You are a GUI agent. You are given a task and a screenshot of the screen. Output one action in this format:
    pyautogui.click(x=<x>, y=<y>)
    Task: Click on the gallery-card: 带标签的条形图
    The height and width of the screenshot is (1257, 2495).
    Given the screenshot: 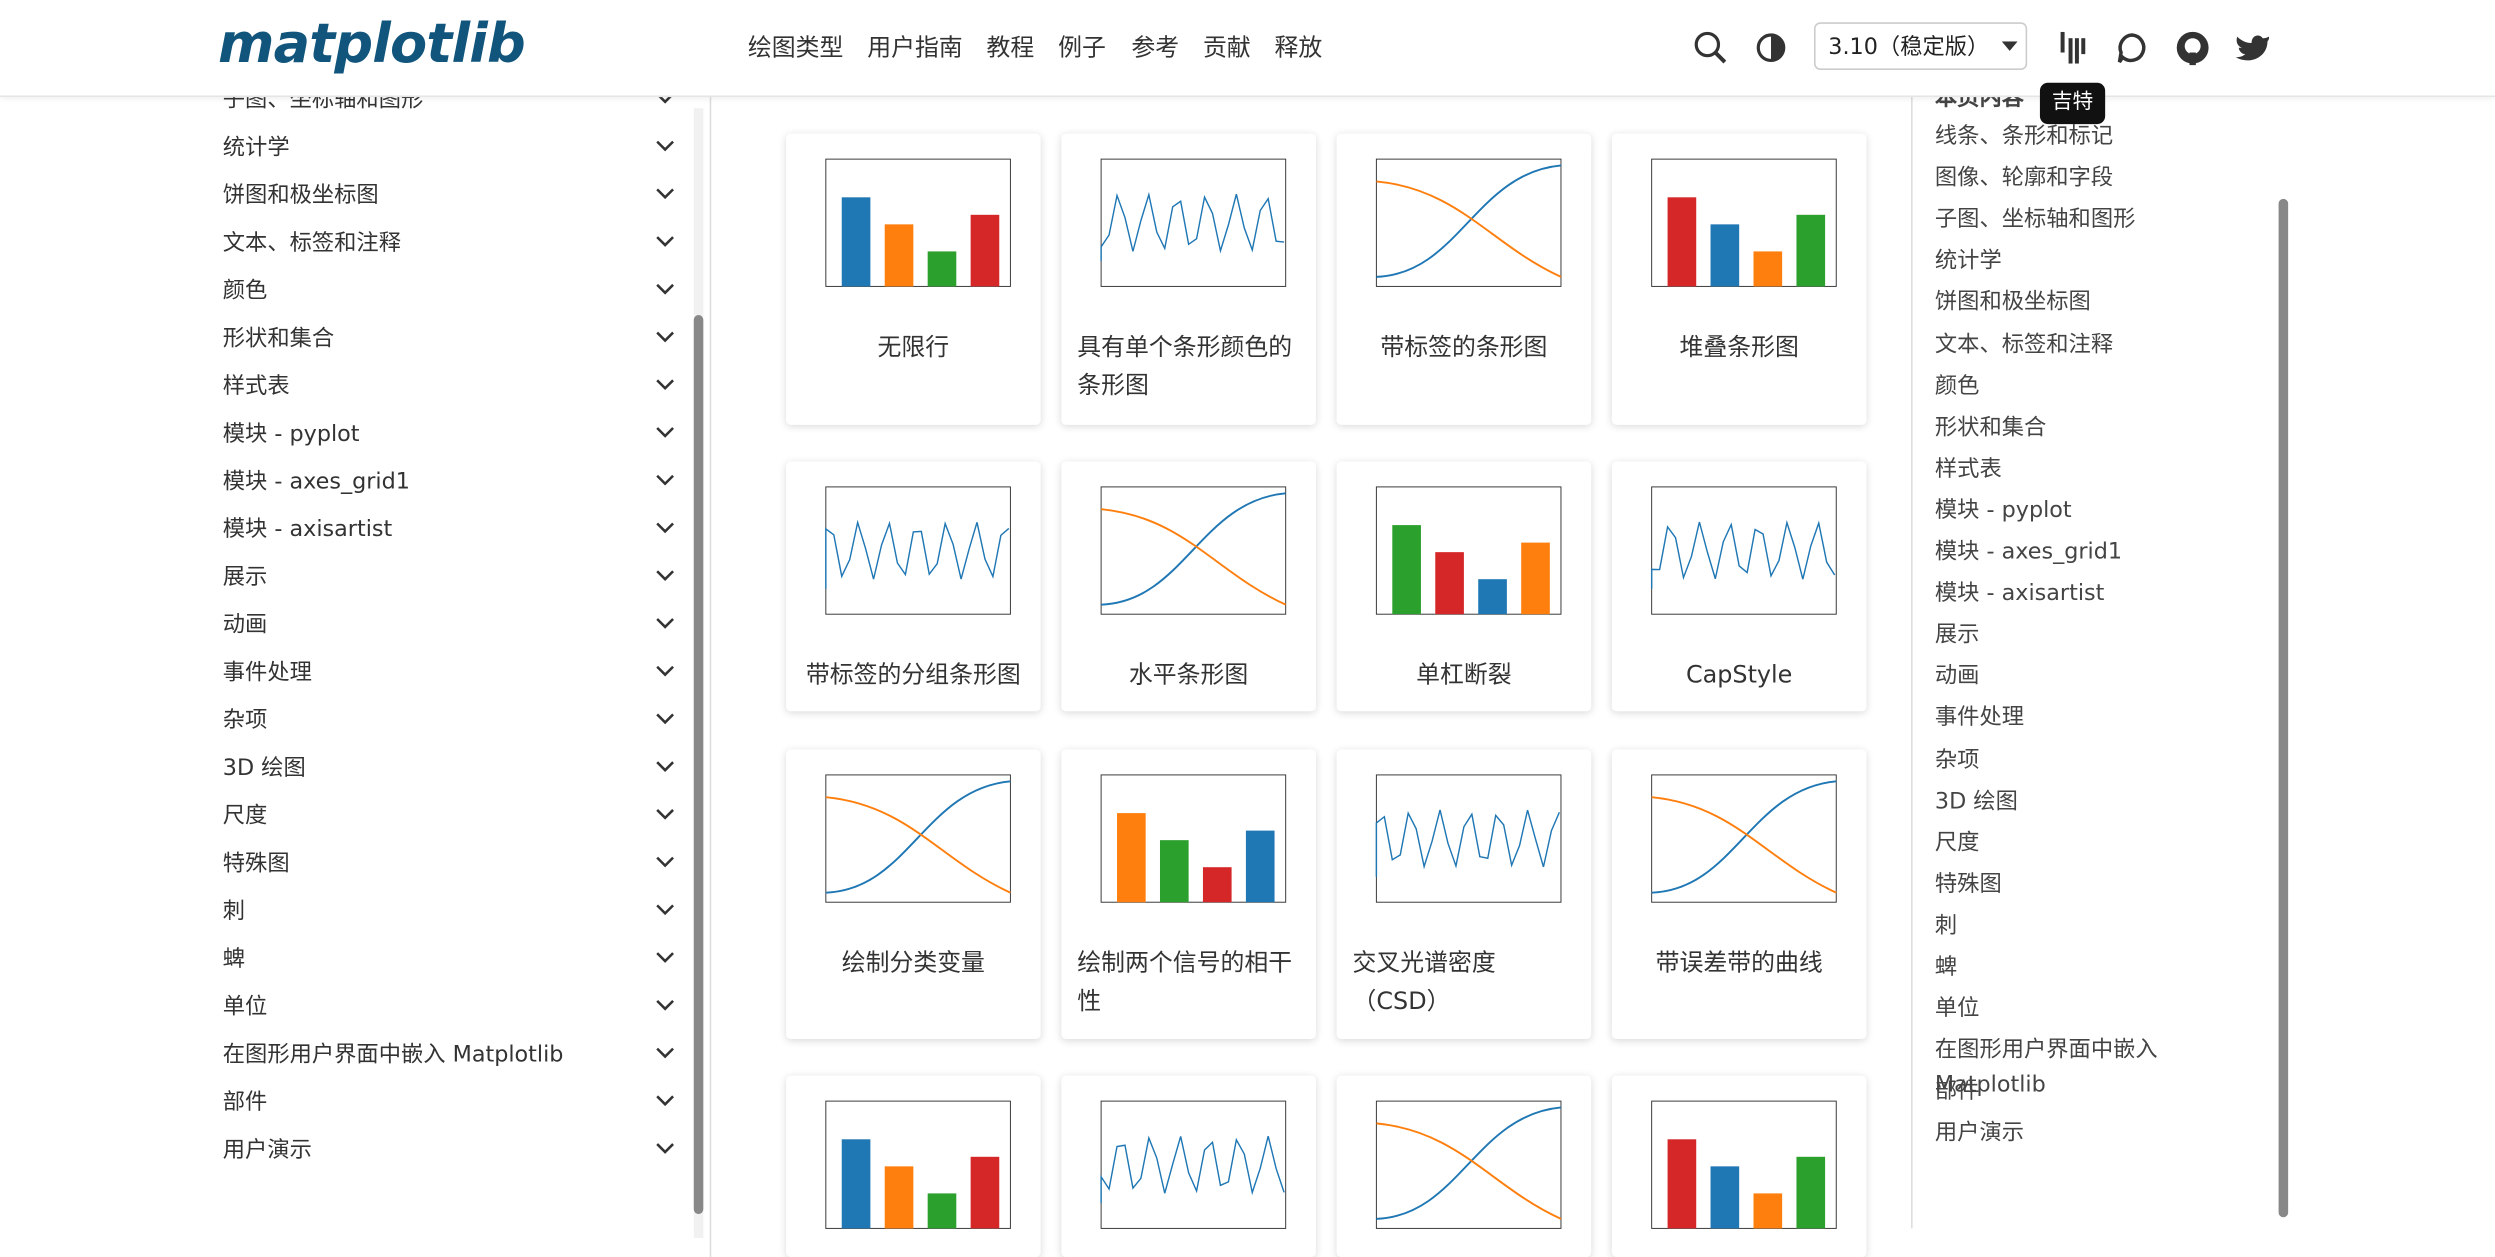 What is the action you would take?
    pyautogui.click(x=1464, y=279)
    